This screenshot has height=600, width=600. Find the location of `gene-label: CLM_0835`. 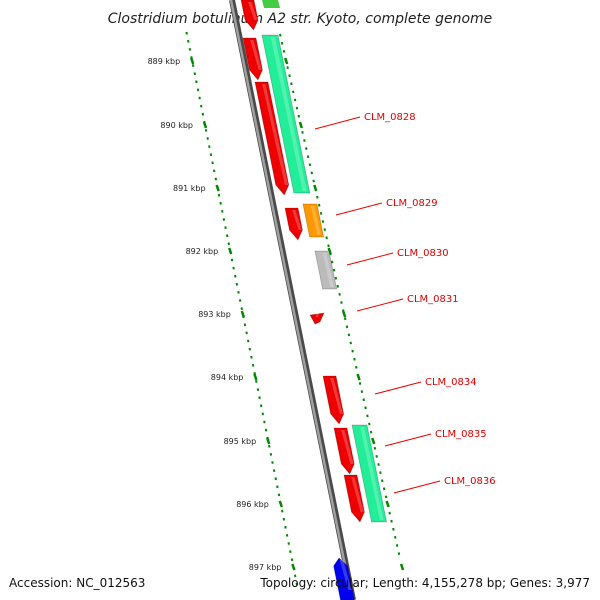

gene-label: CLM_0835 is located at coordinates (461, 434).